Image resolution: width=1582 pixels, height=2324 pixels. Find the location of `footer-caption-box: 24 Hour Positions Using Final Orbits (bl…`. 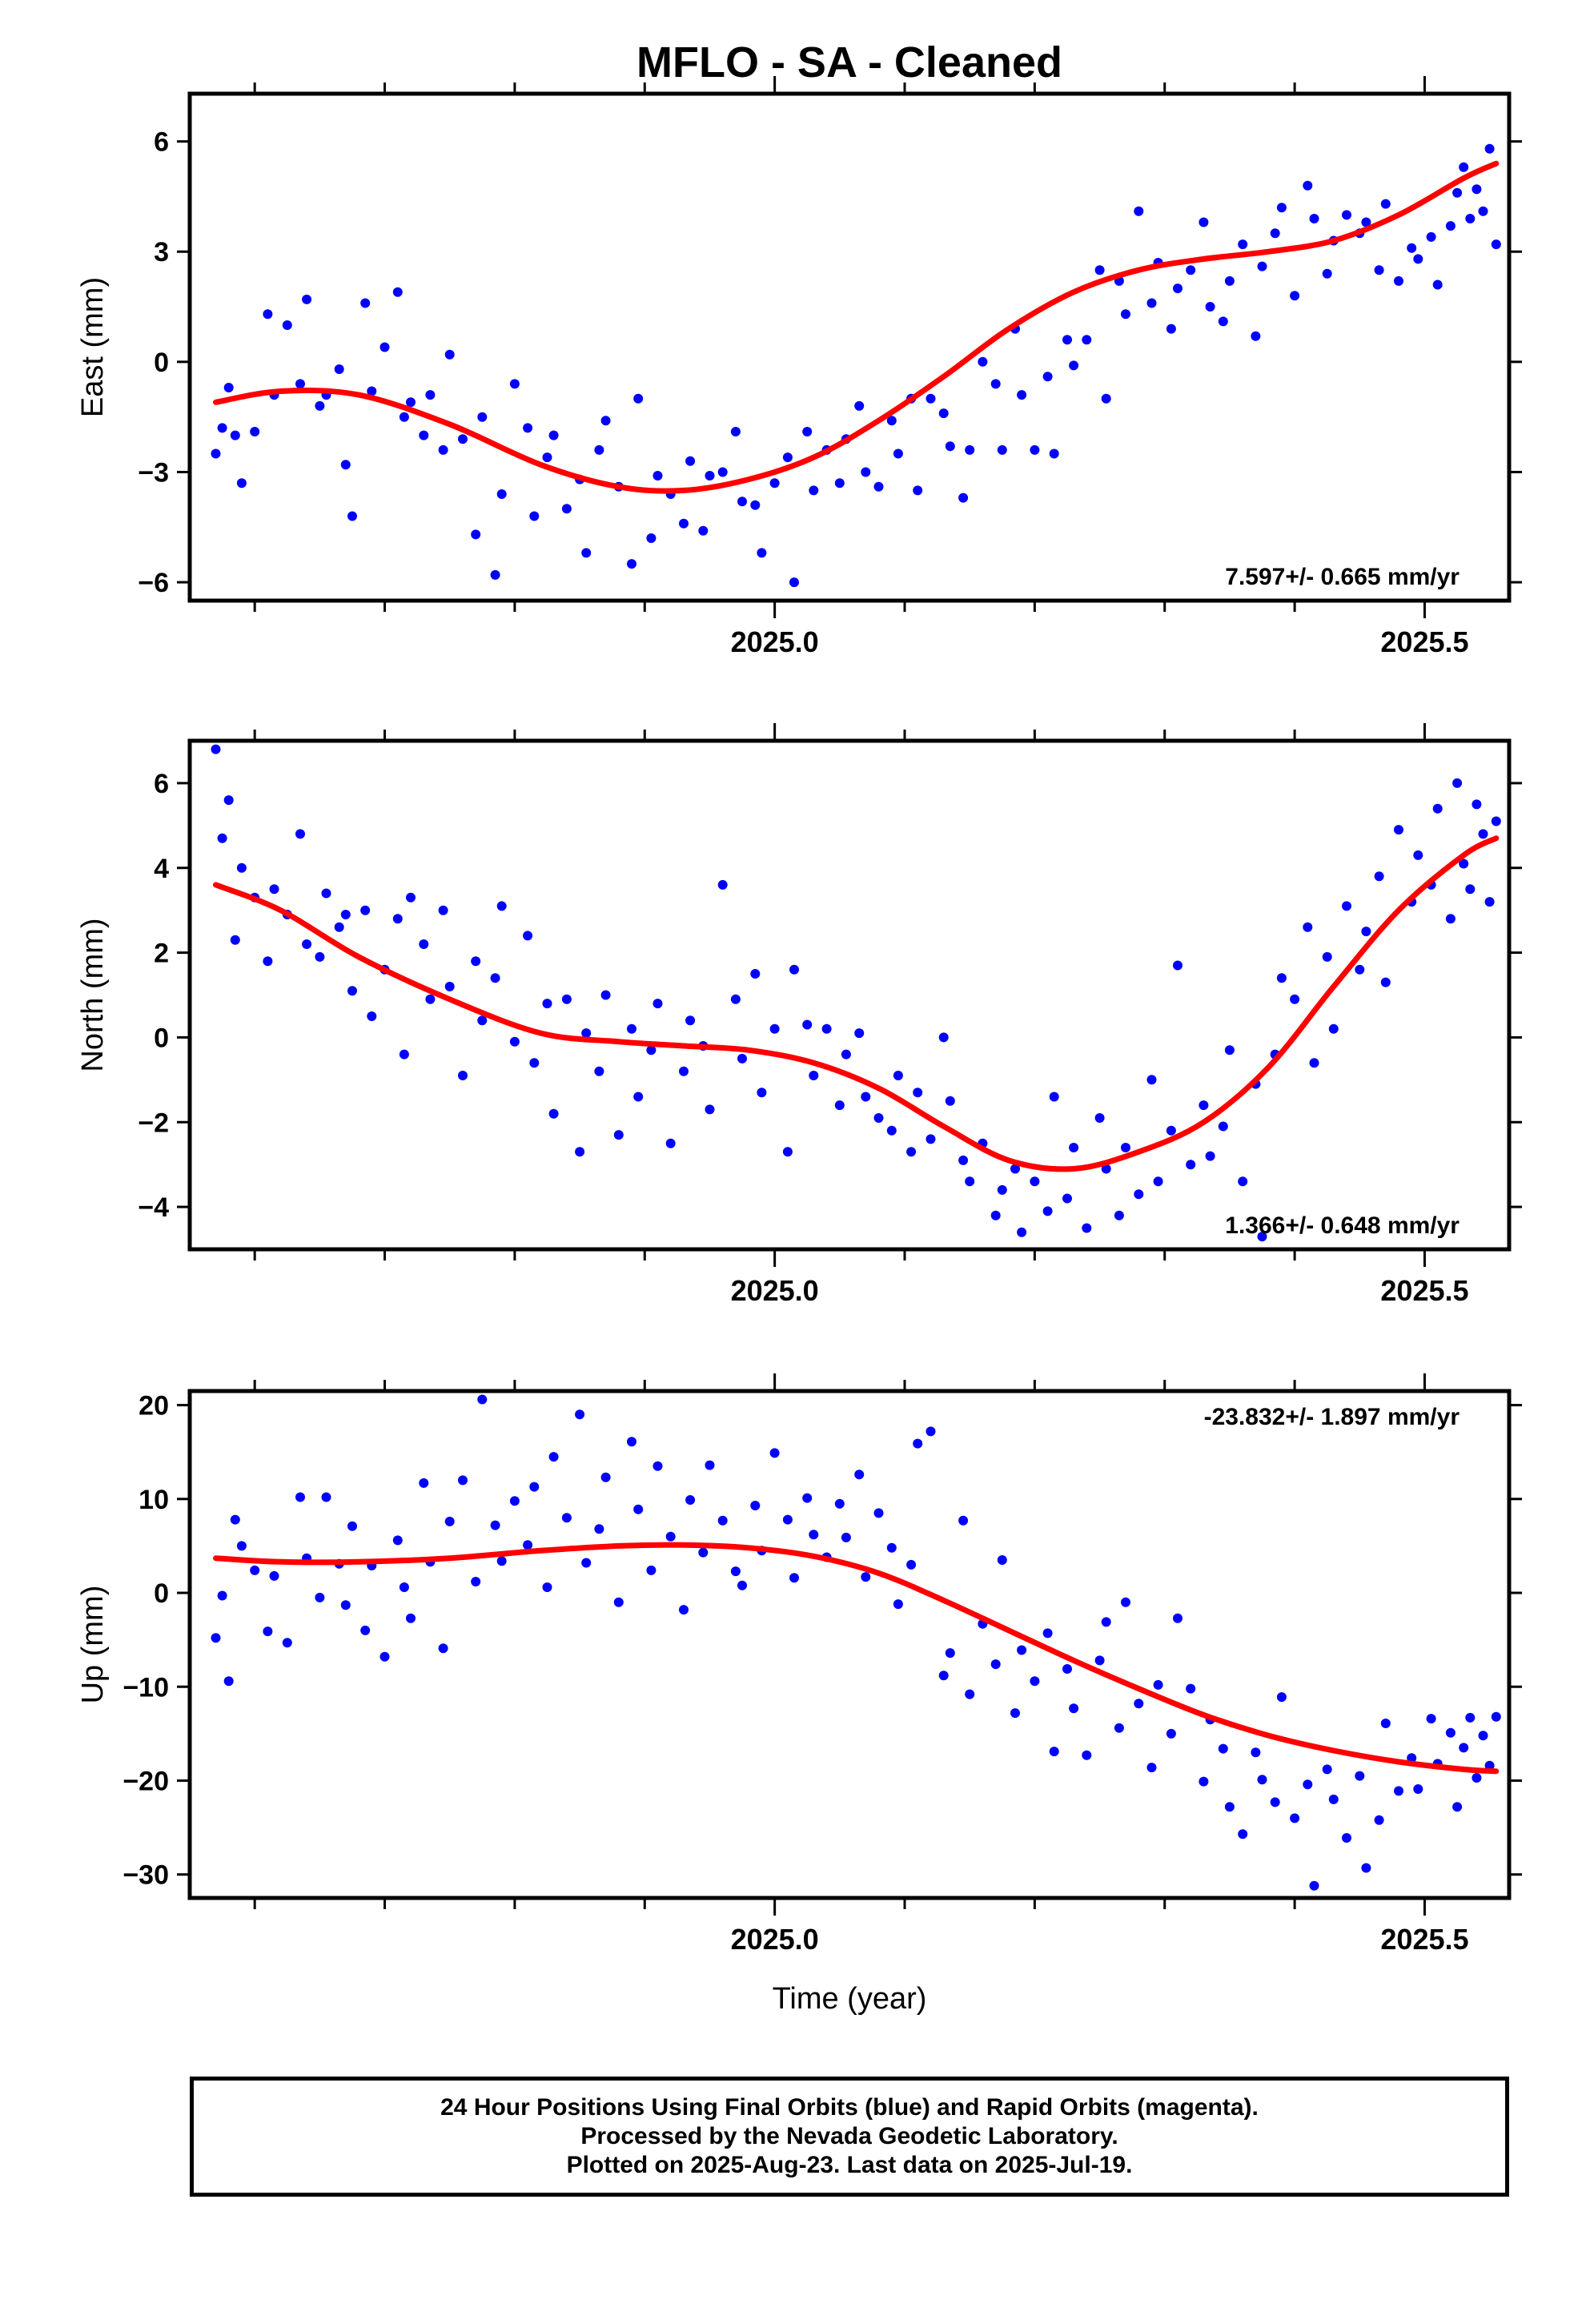

footer-caption-box: 24 Hour Positions Using Final Orbits (bl… is located at coordinates (849, 2137).